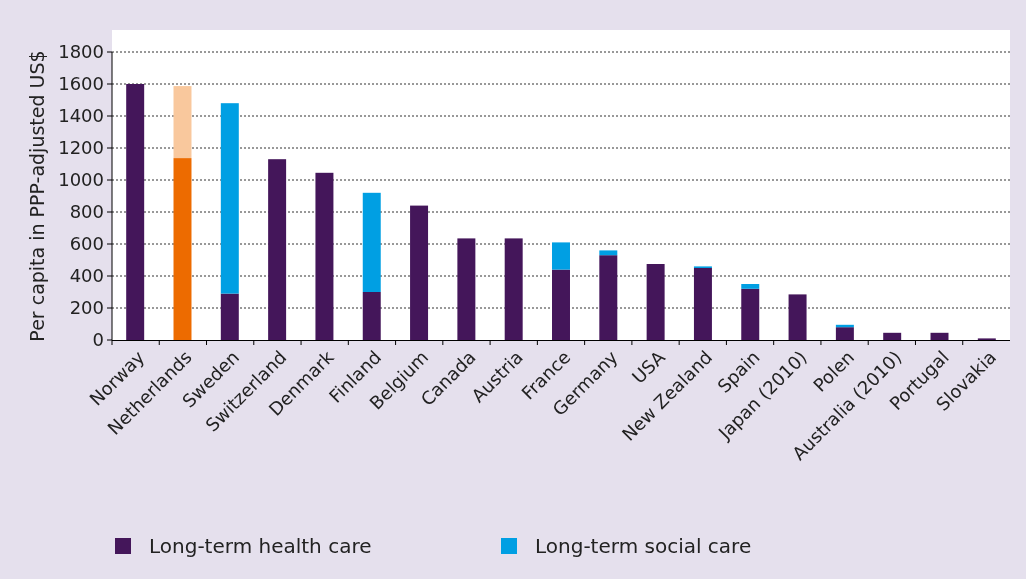 The width and height of the screenshot is (1026, 579). Describe the element at coordinates (86, 308) in the screenshot. I see `y-tick-label: 200` at that location.